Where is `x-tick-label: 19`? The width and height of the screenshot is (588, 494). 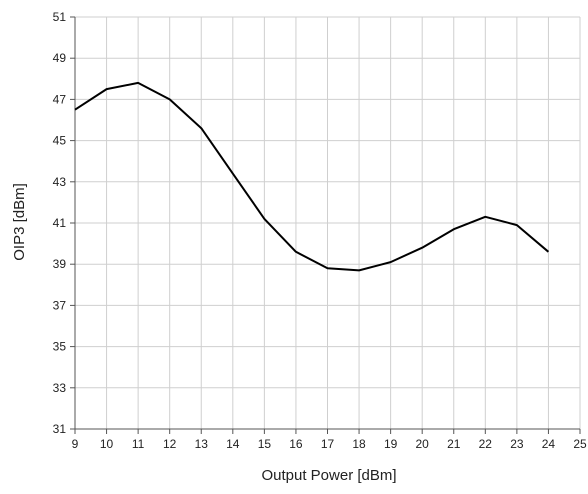 x-tick-label: 19 is located at coordinates (391, 444).